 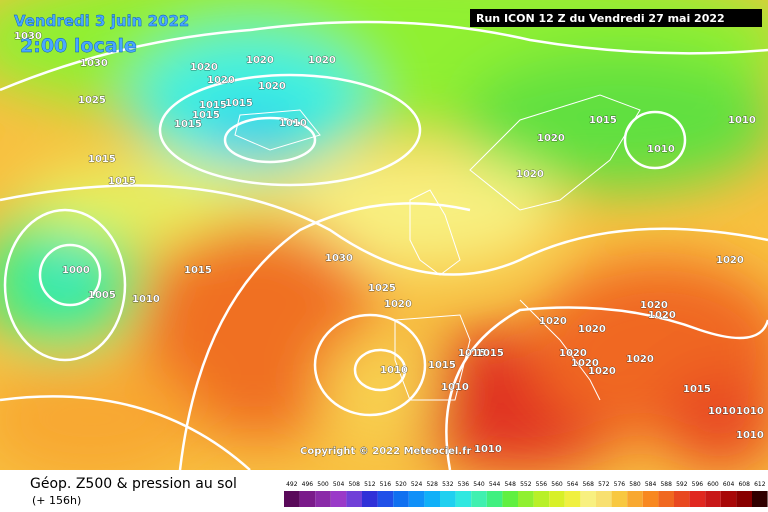 I want to click on scale-label: 512, so click(x=370, y=484).